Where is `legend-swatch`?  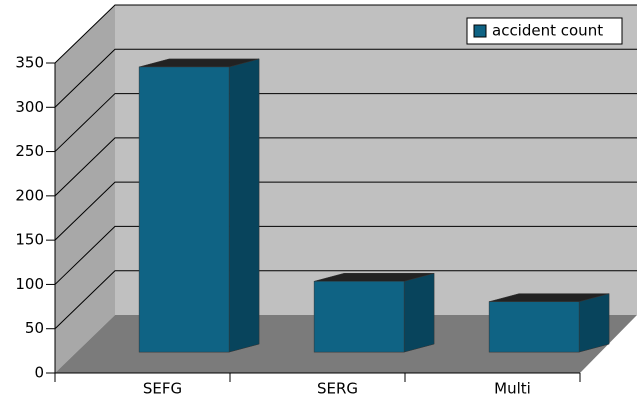
legend-swatch is located at coordinates (480, 31).